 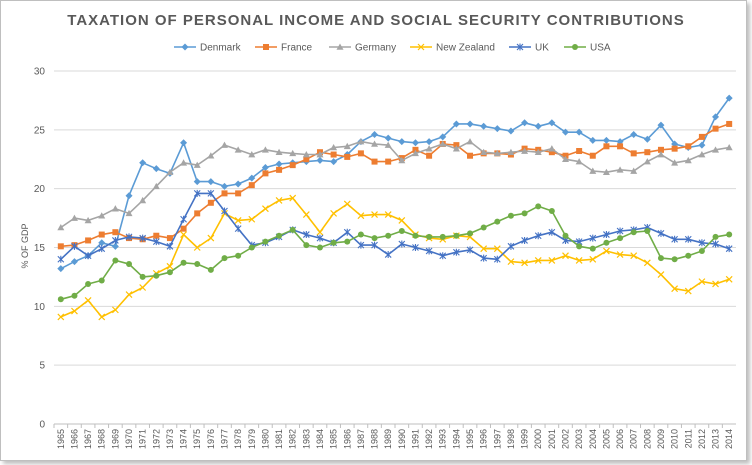 I want to click on x-tick-label: 1992, so click(x=429, y=439).